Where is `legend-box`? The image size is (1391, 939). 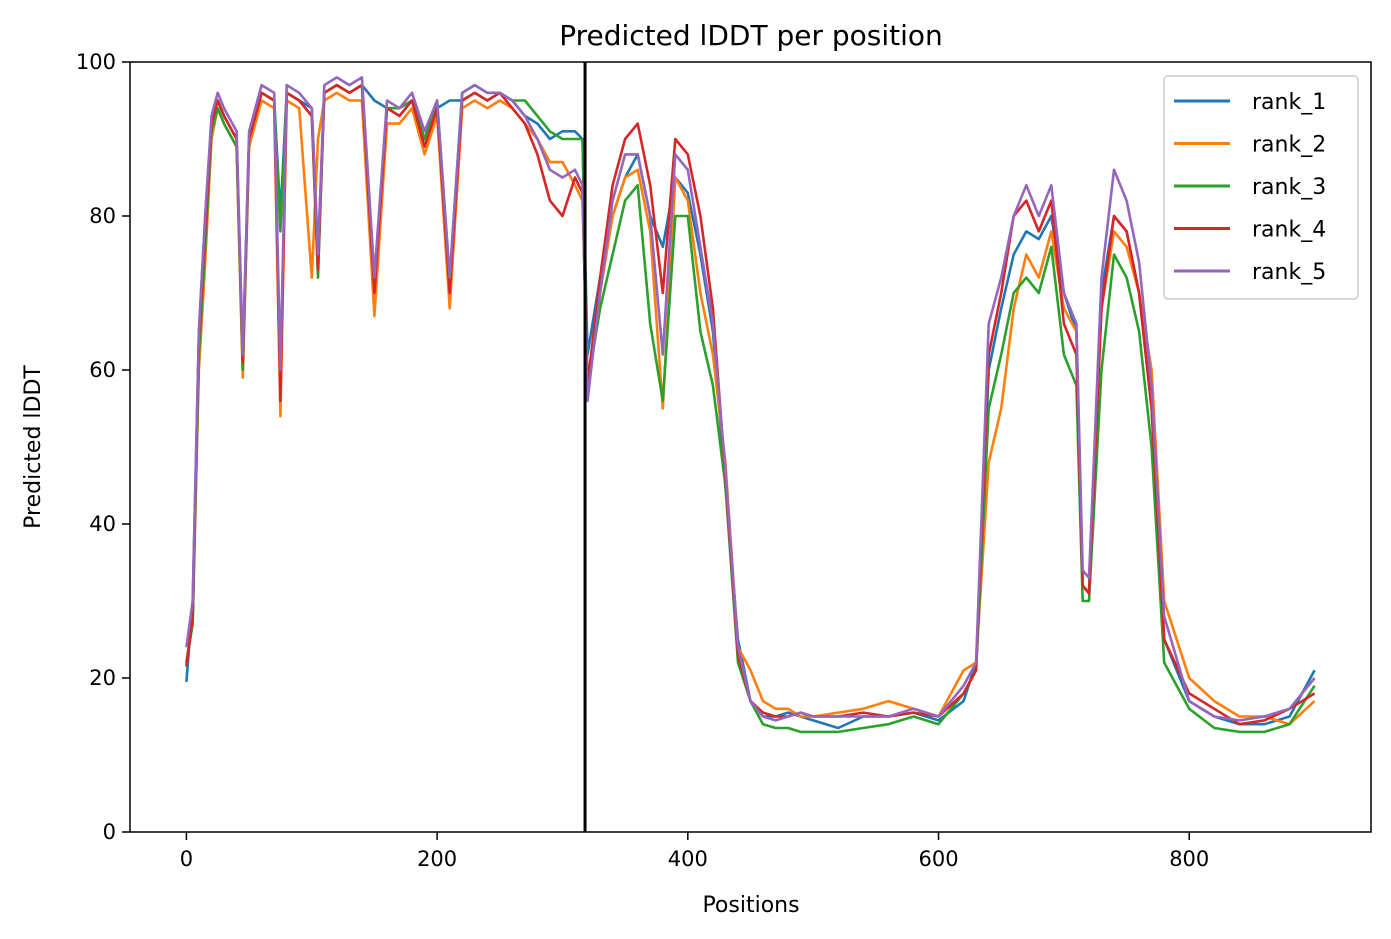 legend-box is located at coordinates (1261, 187).